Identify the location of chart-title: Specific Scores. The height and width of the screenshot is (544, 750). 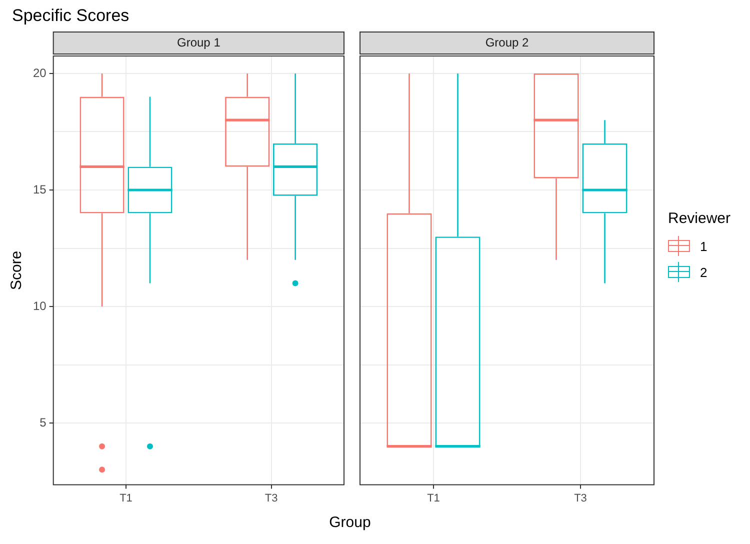
(71, 16).